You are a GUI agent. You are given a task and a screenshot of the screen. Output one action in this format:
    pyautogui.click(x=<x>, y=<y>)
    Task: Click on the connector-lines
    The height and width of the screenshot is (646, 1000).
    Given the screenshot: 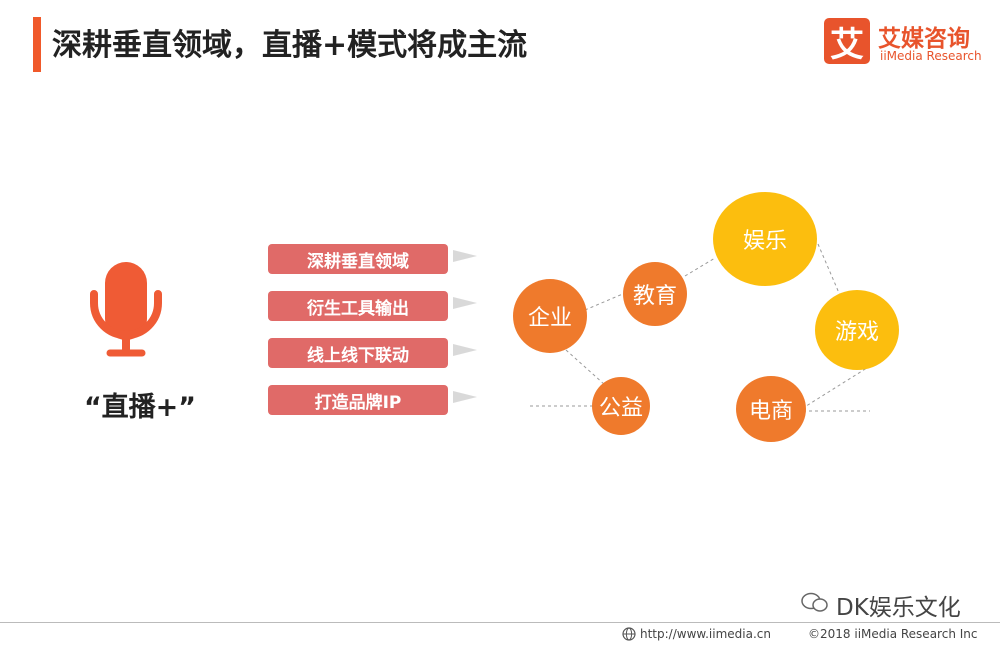 What is the action you would take?
    pyautogui.click(x=708, y=327)
    